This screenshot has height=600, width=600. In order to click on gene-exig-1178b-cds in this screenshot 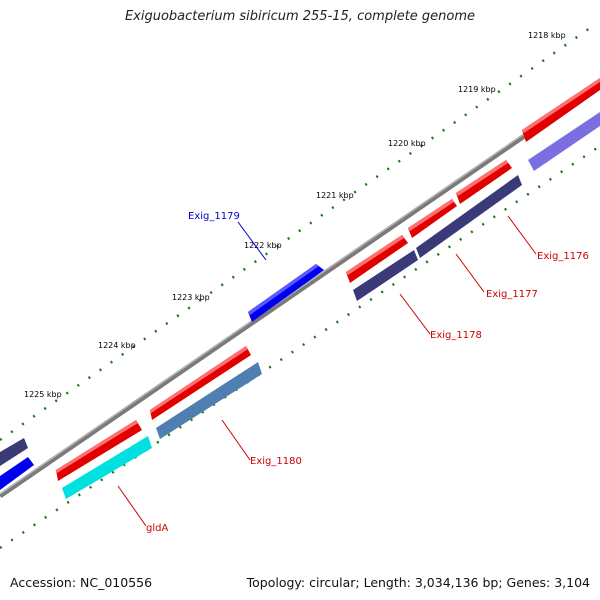, I will do `click(377, 259)`.